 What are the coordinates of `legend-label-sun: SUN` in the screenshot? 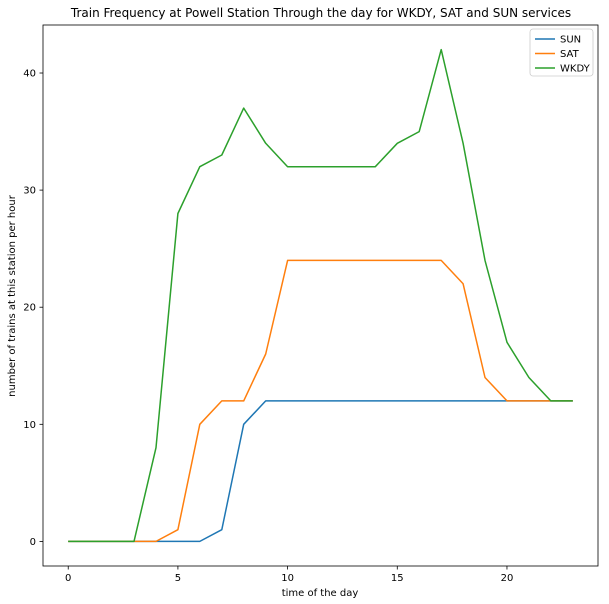 It's located at (570, 40).